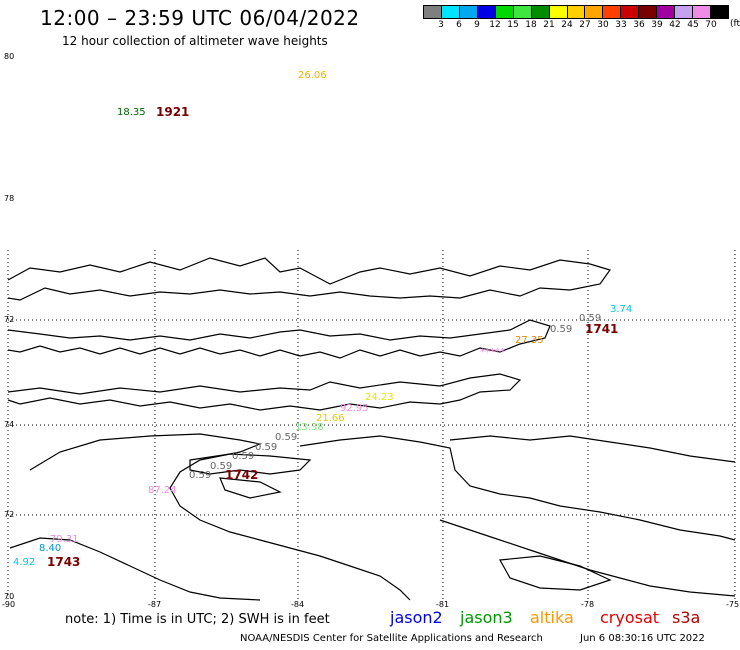  What do you see at coordinates (657, 25) in the screenshot?
I see `color-scale-tick-label: 39` at bounding box center [657, 25].